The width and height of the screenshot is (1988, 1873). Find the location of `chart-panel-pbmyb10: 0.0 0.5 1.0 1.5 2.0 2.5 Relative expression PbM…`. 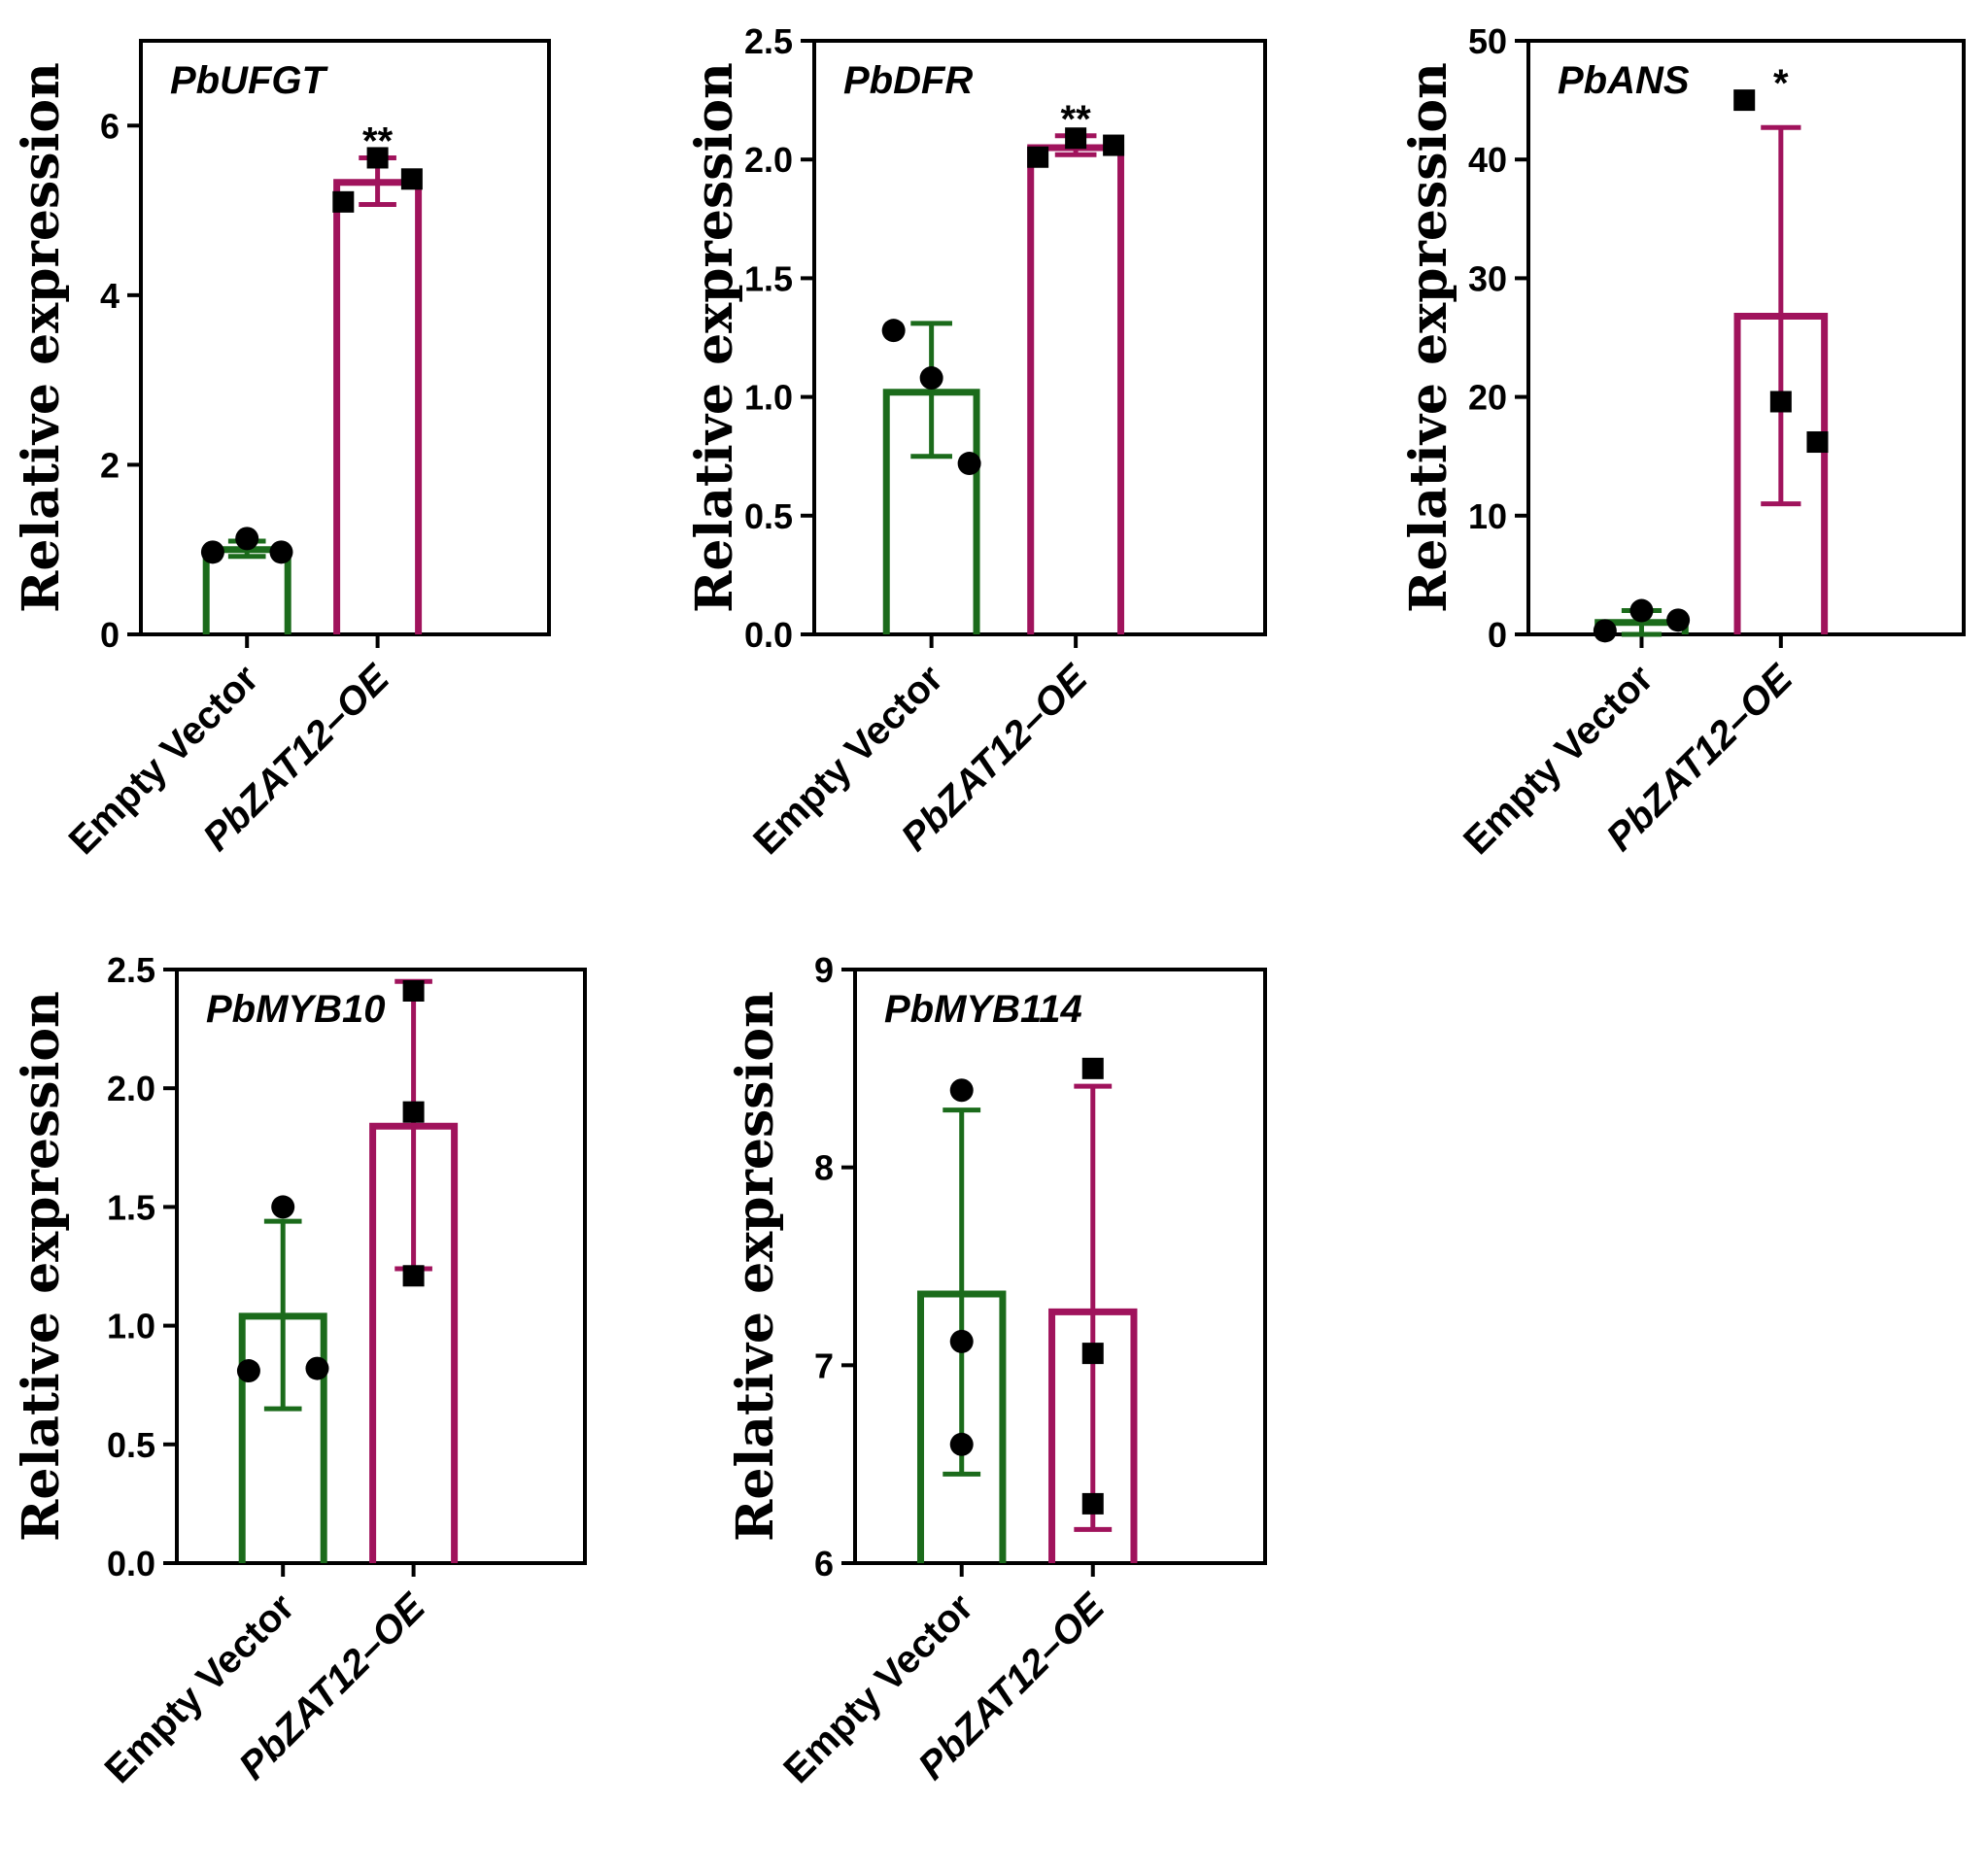

chart-panel-pbmyb10: 0.0 0.5 1.0 1.5 2.0 2.5 Relative expression PbM… is located at coordinates (299, 1370).